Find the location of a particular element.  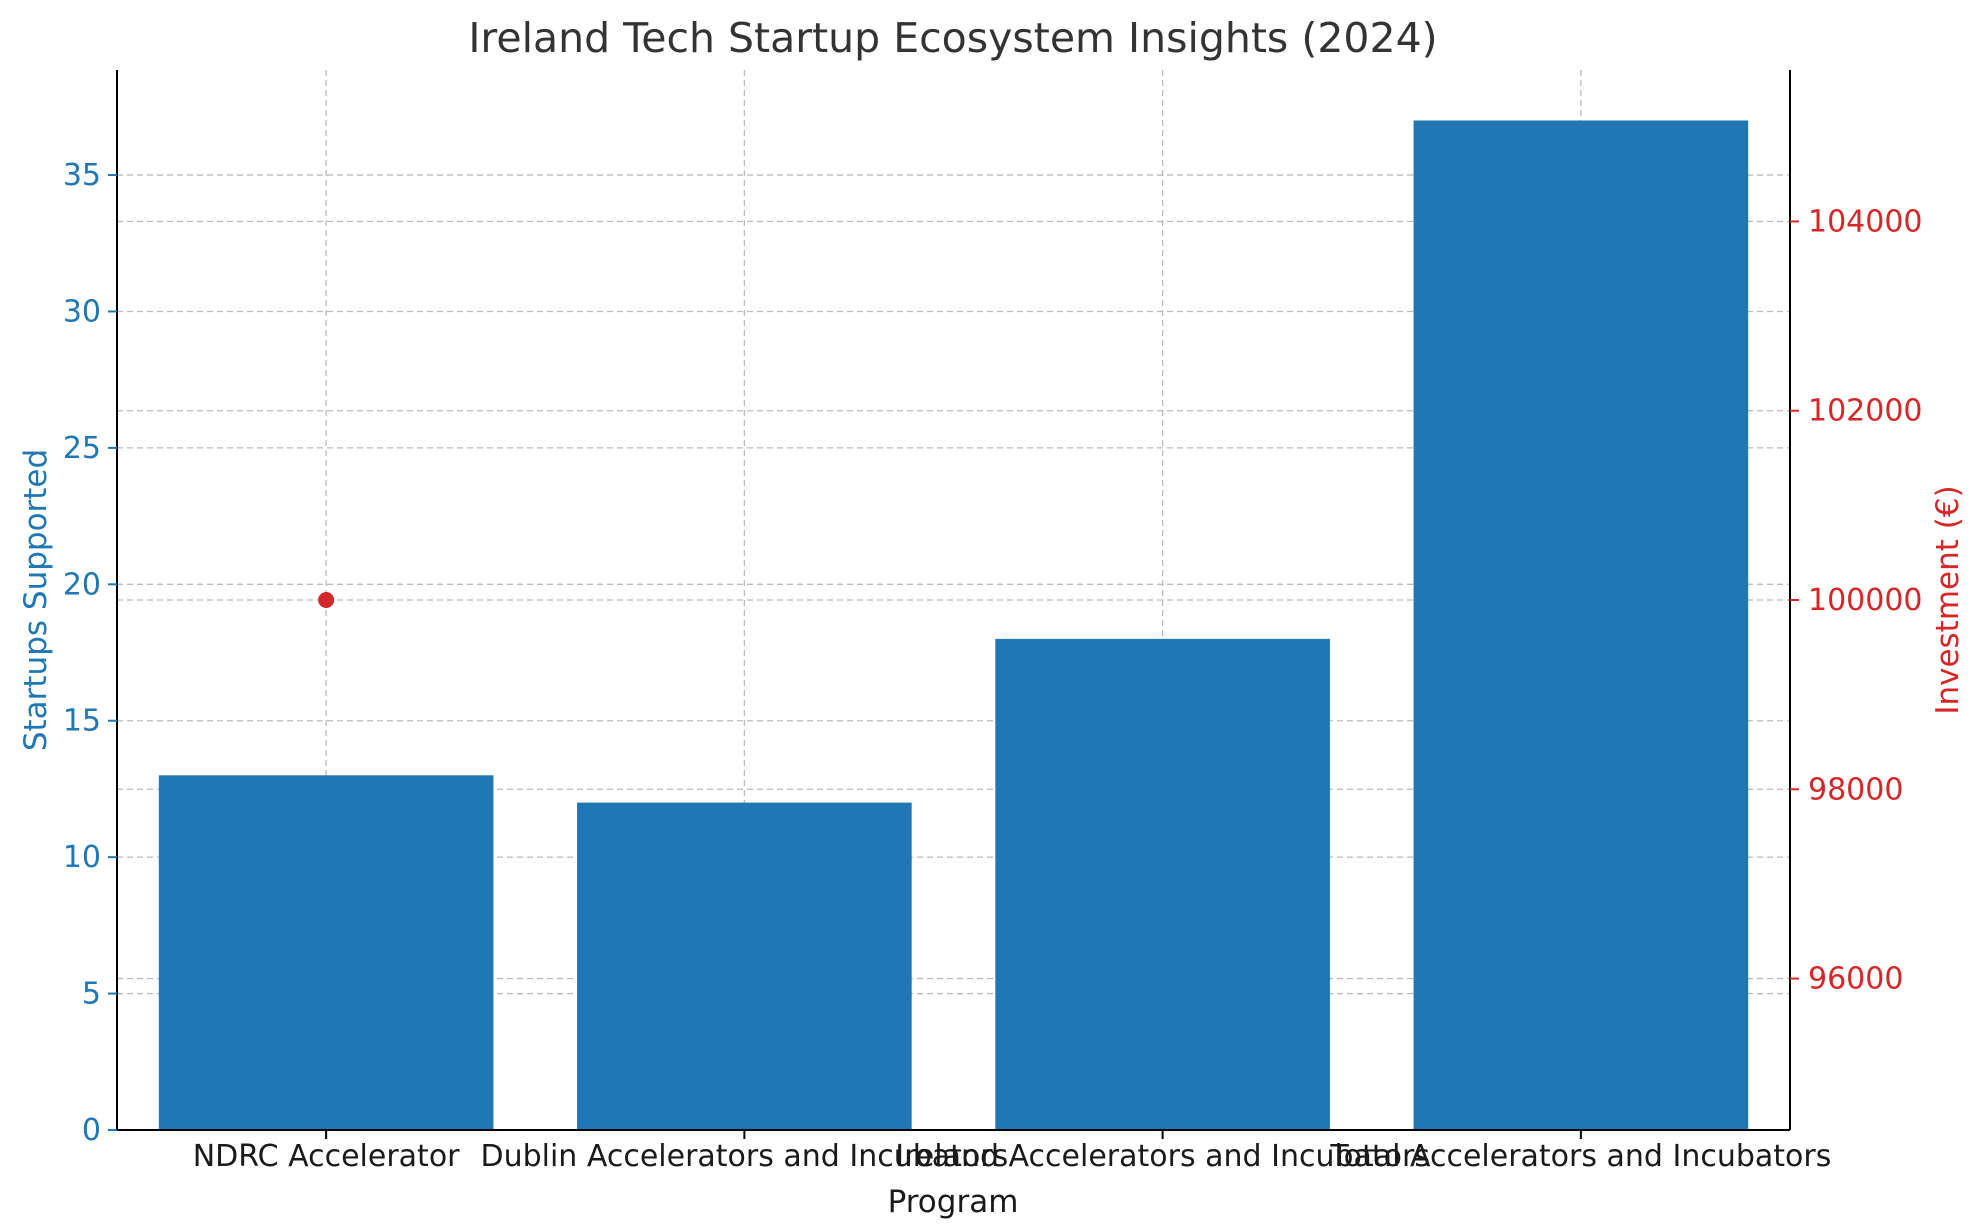

points-layer is located at coordinates (326, 600).